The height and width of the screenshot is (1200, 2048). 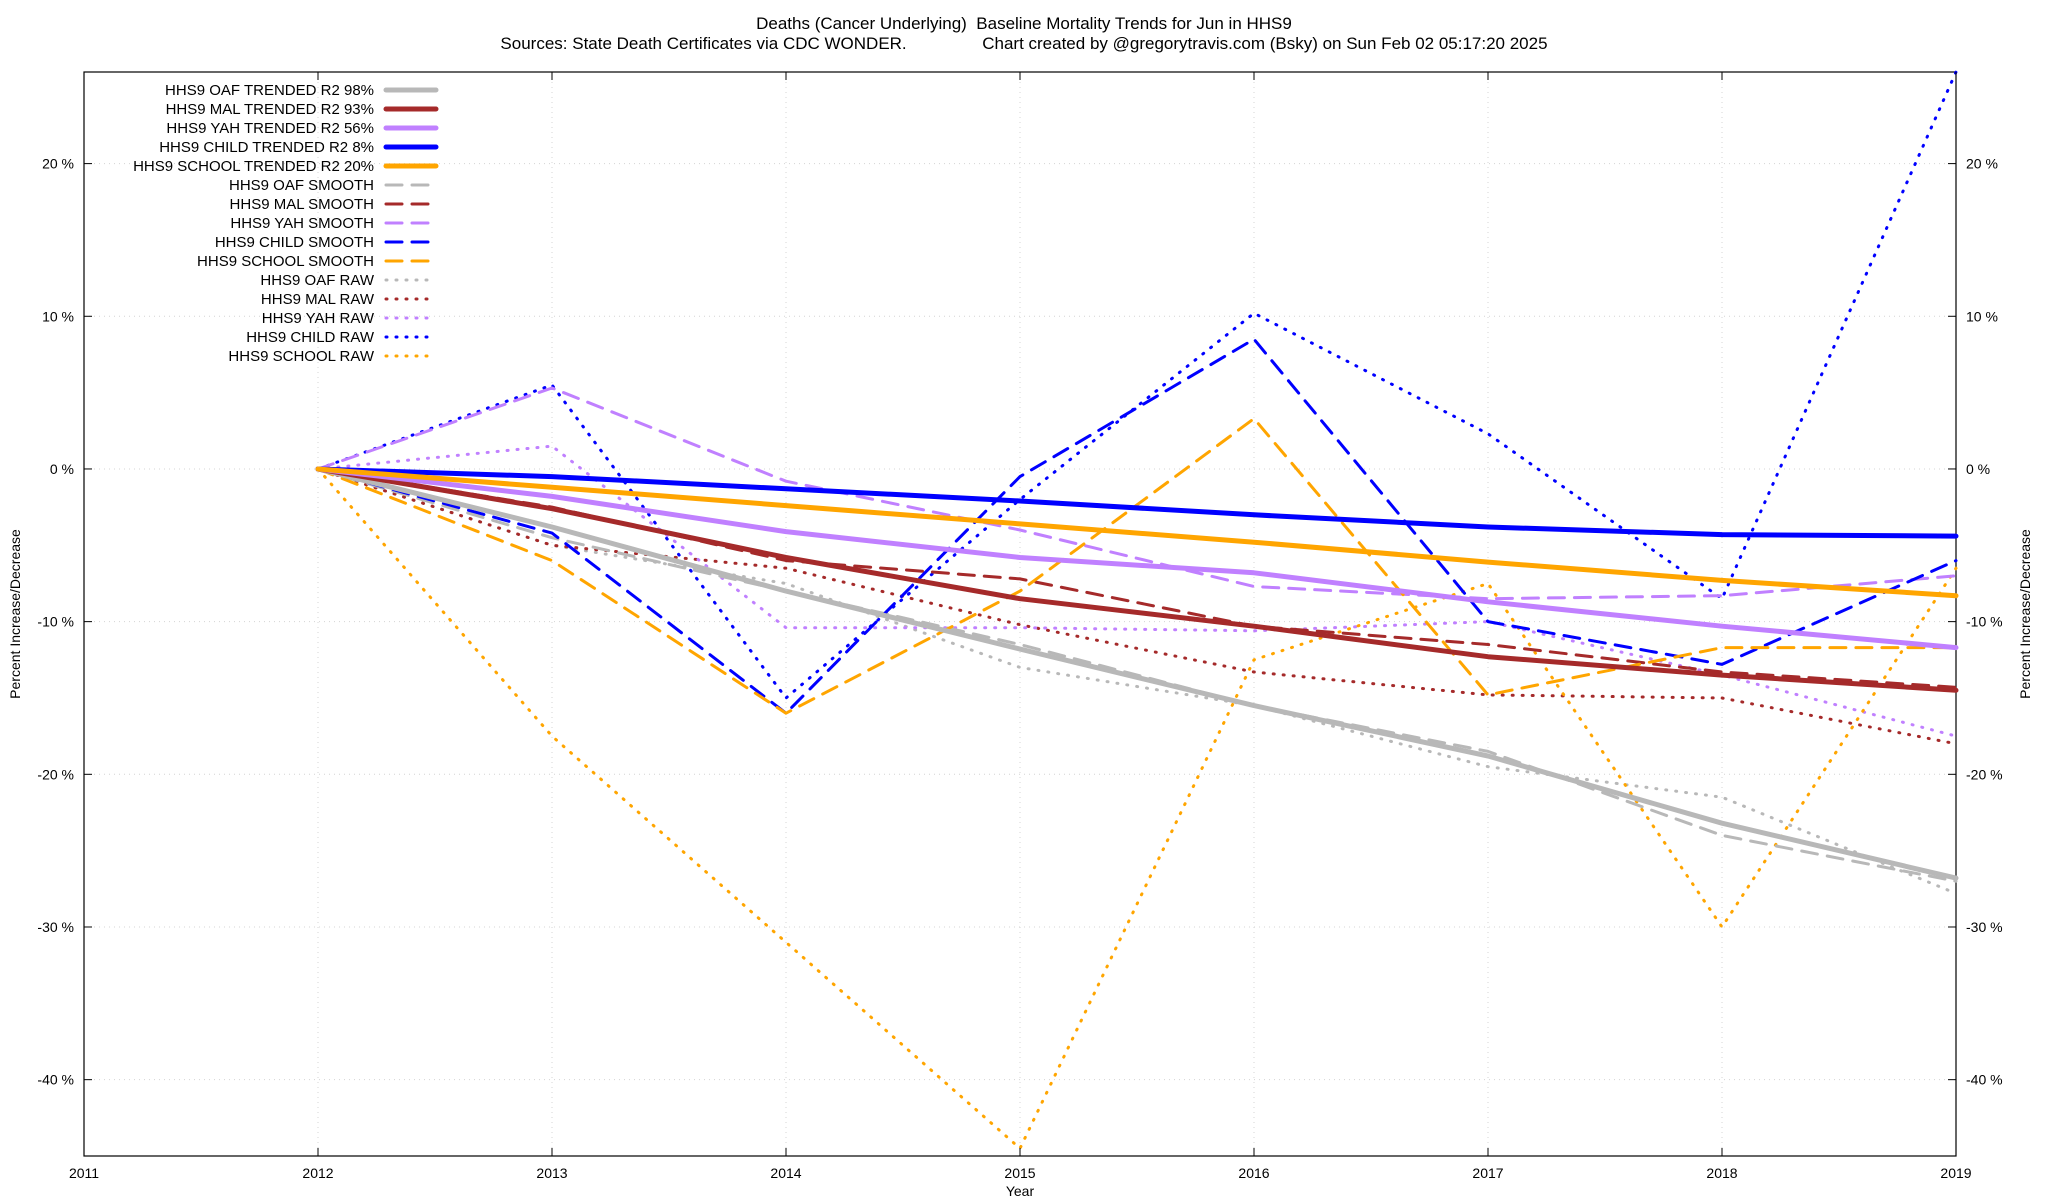 What do you see at coordinates (317, 1173) in the screenshot?
I see `x-tick-label: 2012` at bounding box center [317, 1173].